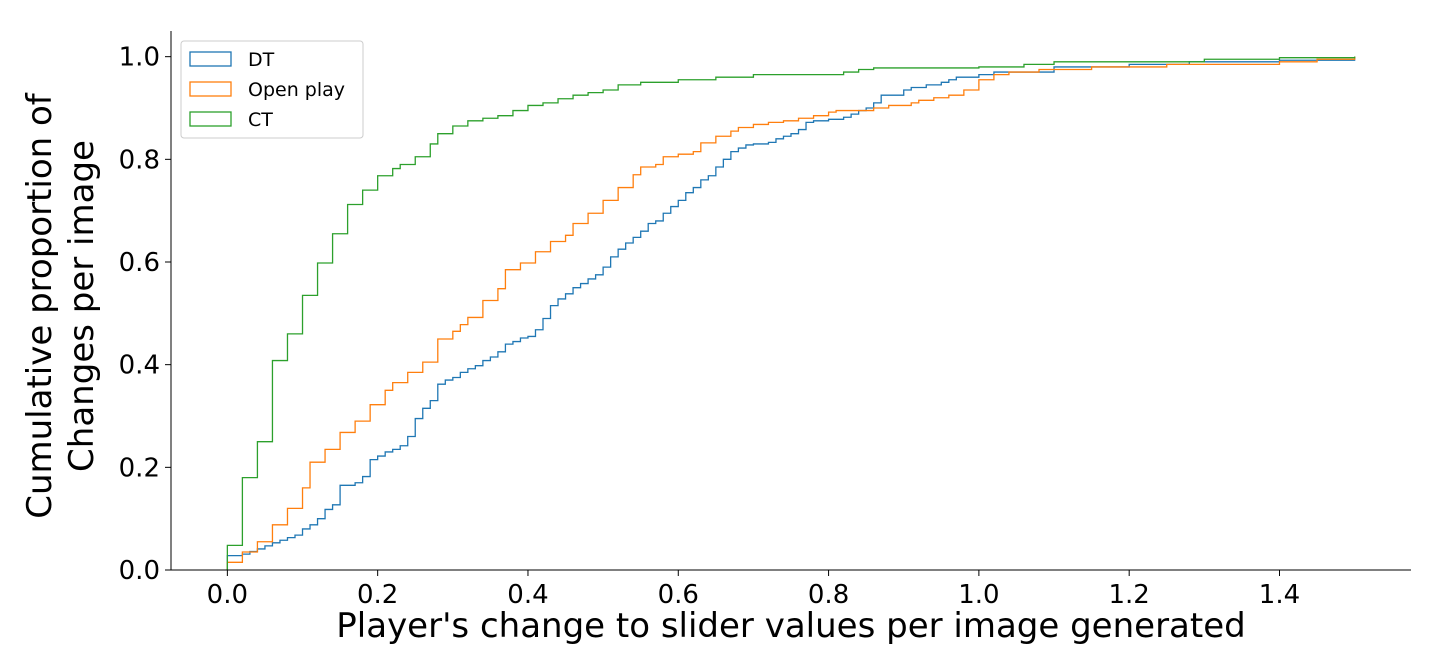 The width and height of the screenshot is (1431, 647). Describe the element at coordinates (139, 571) in the screenshot. I see `y-tick-label: 0.0` at that location.